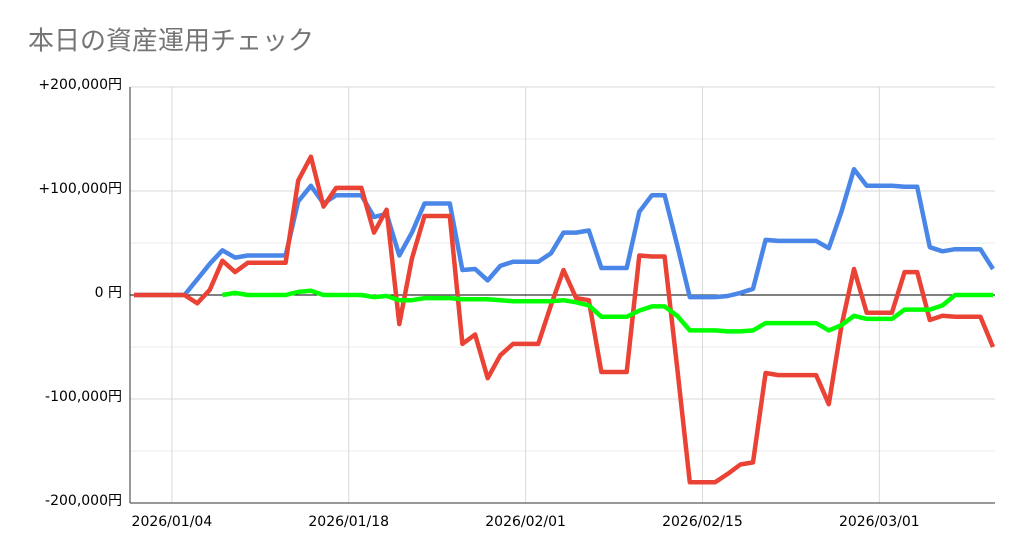 This screenshot has width=1024, height=560. What do you see at coordinates (702, 522) in the screenshot?
I see `x-tick-label: 2026/02/15` at bounding box center [702, 522].